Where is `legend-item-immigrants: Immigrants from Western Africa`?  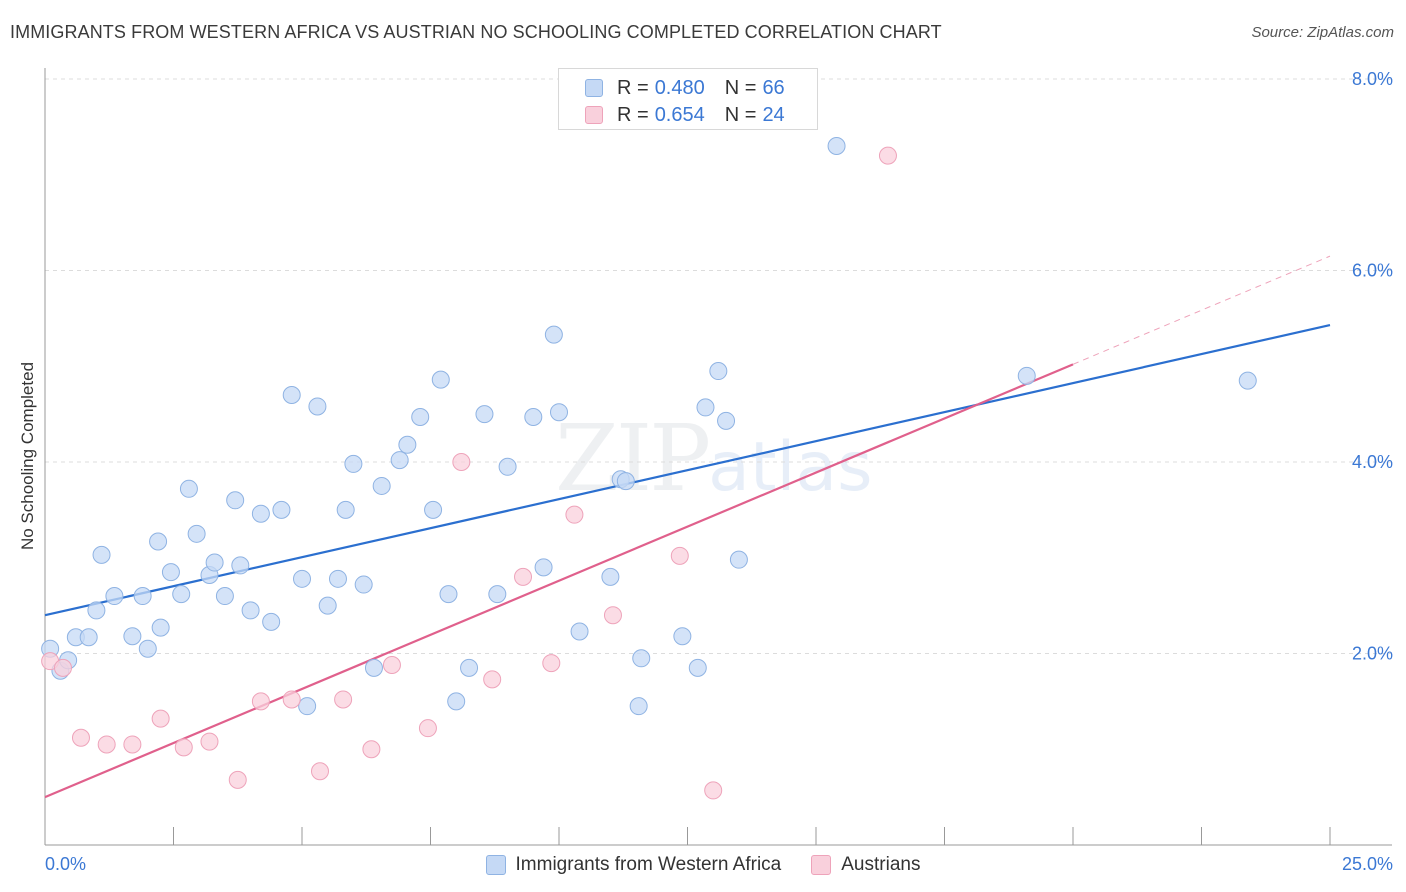 legend-item-immigrants: Immigrants from Western Africa is located at coordinates (633, 865).